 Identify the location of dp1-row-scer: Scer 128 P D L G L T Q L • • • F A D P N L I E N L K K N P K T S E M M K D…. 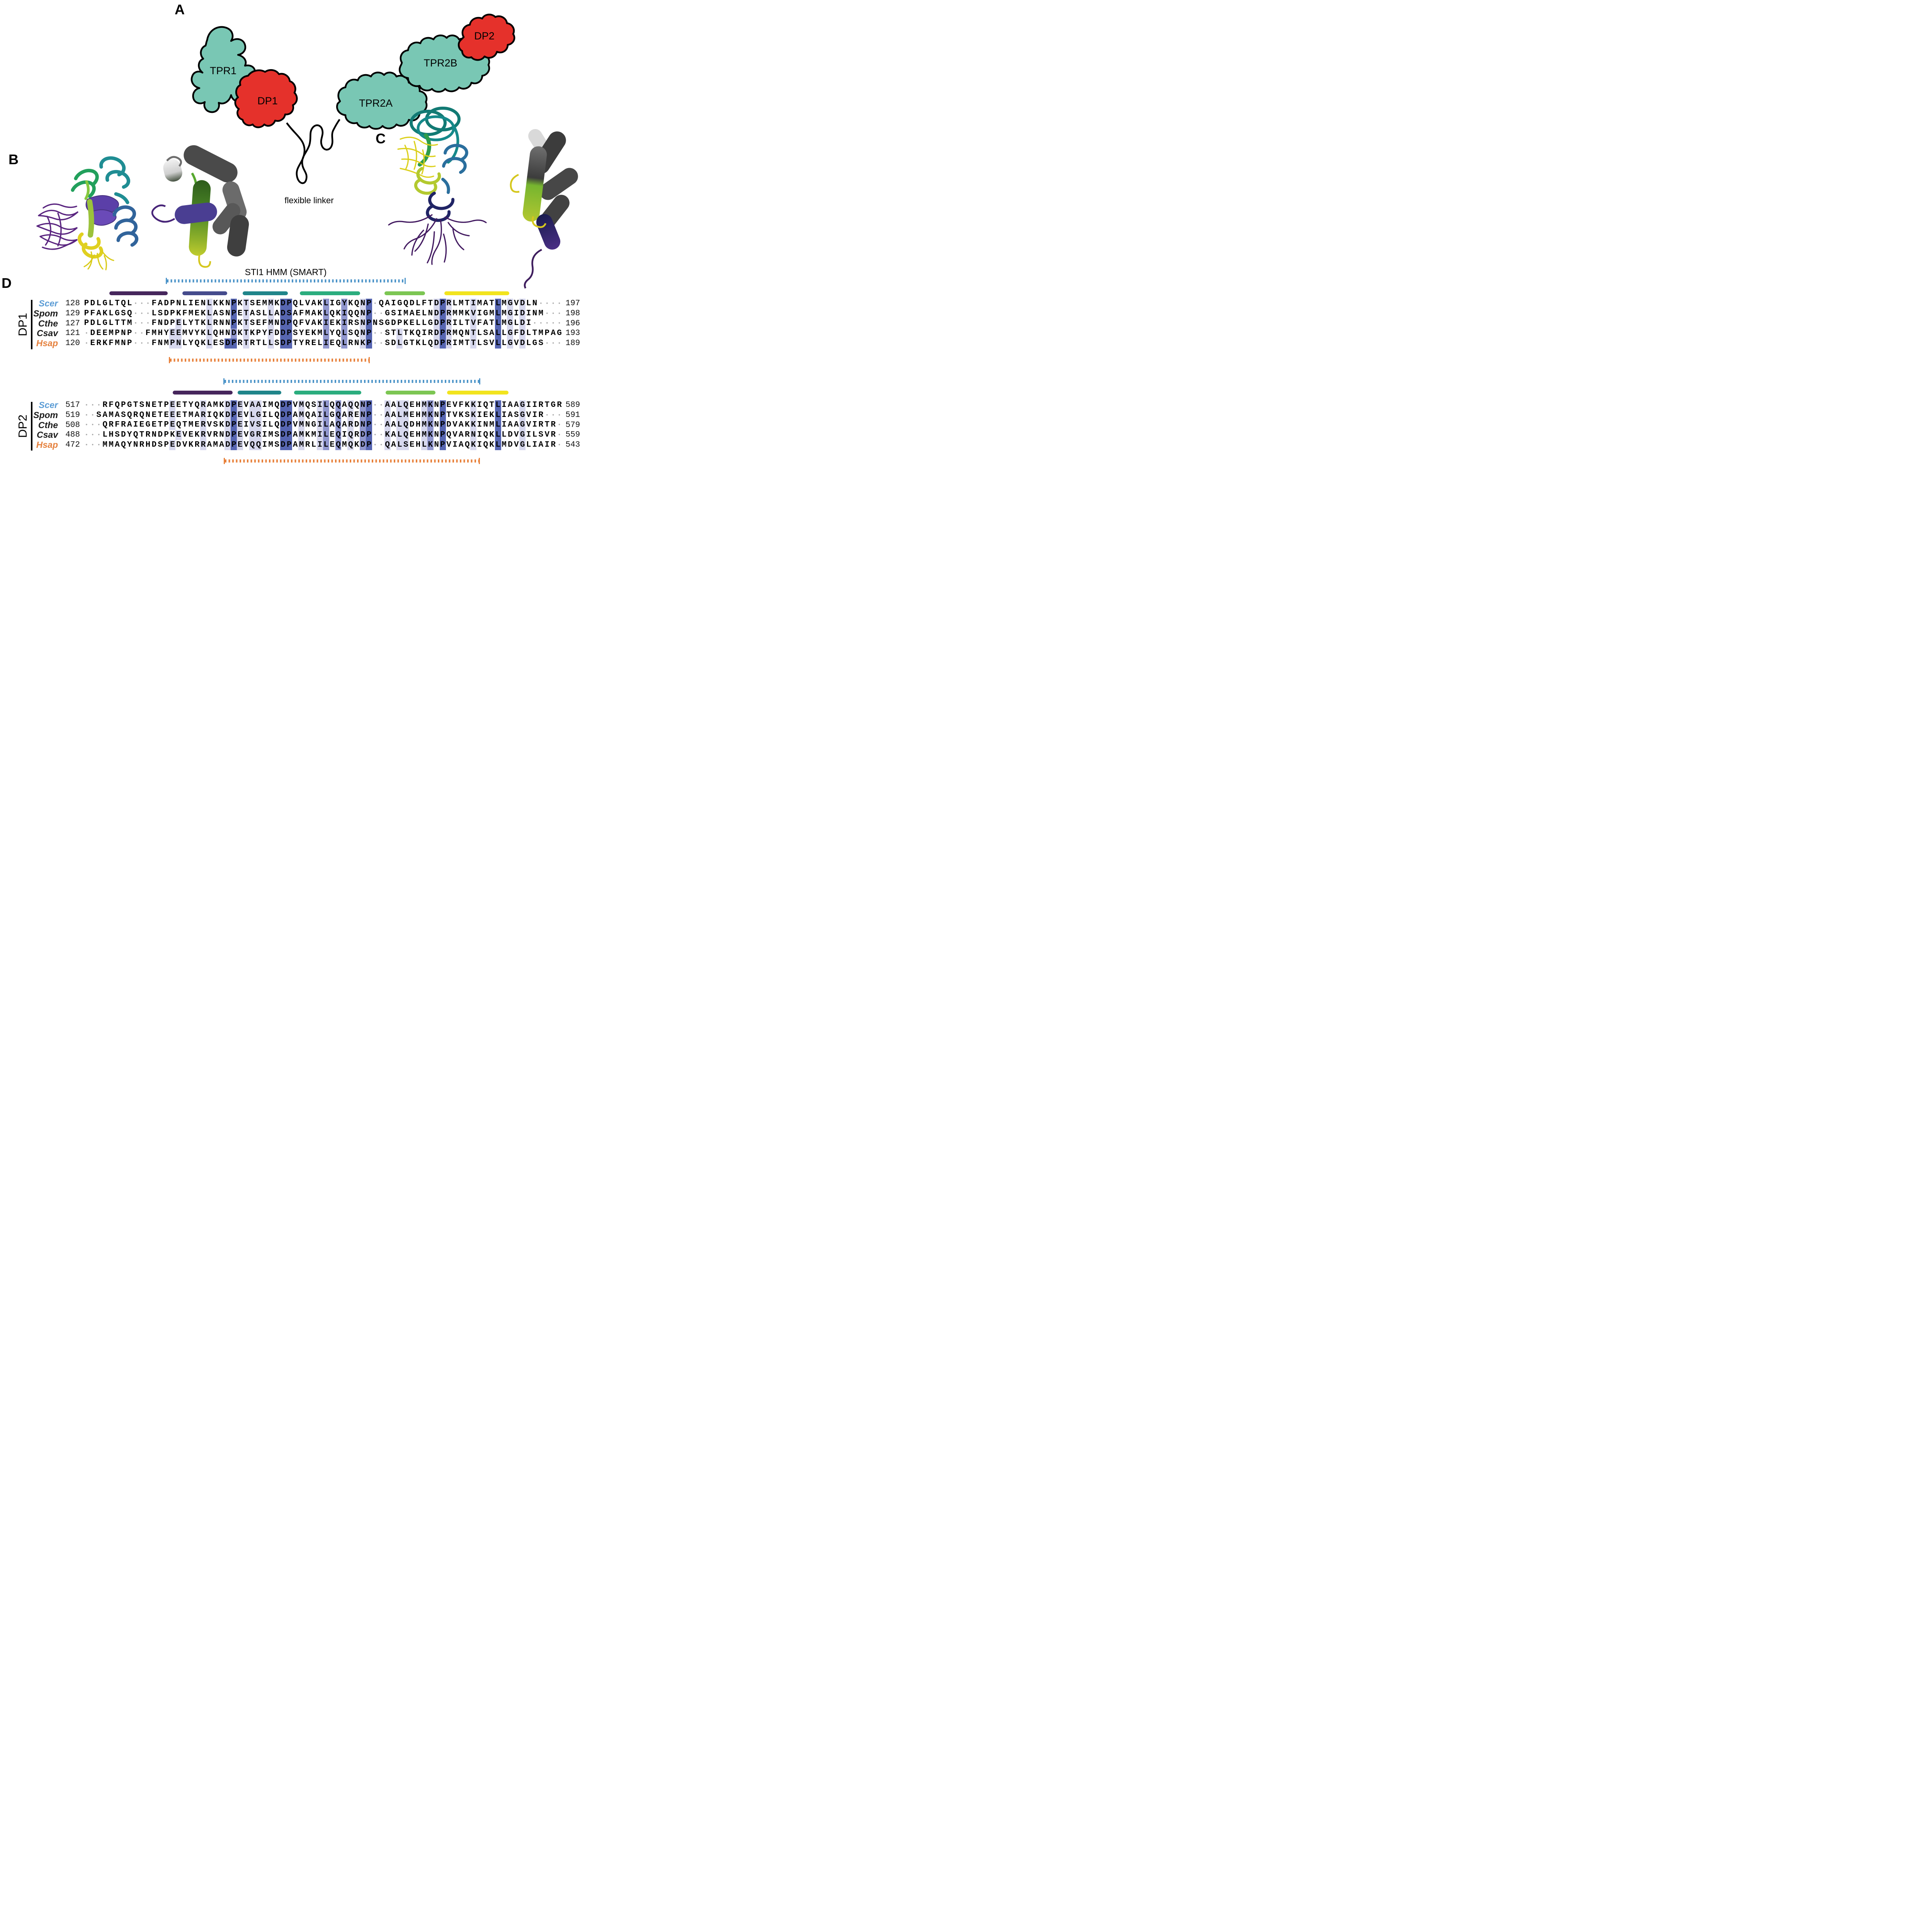
(294, 303).